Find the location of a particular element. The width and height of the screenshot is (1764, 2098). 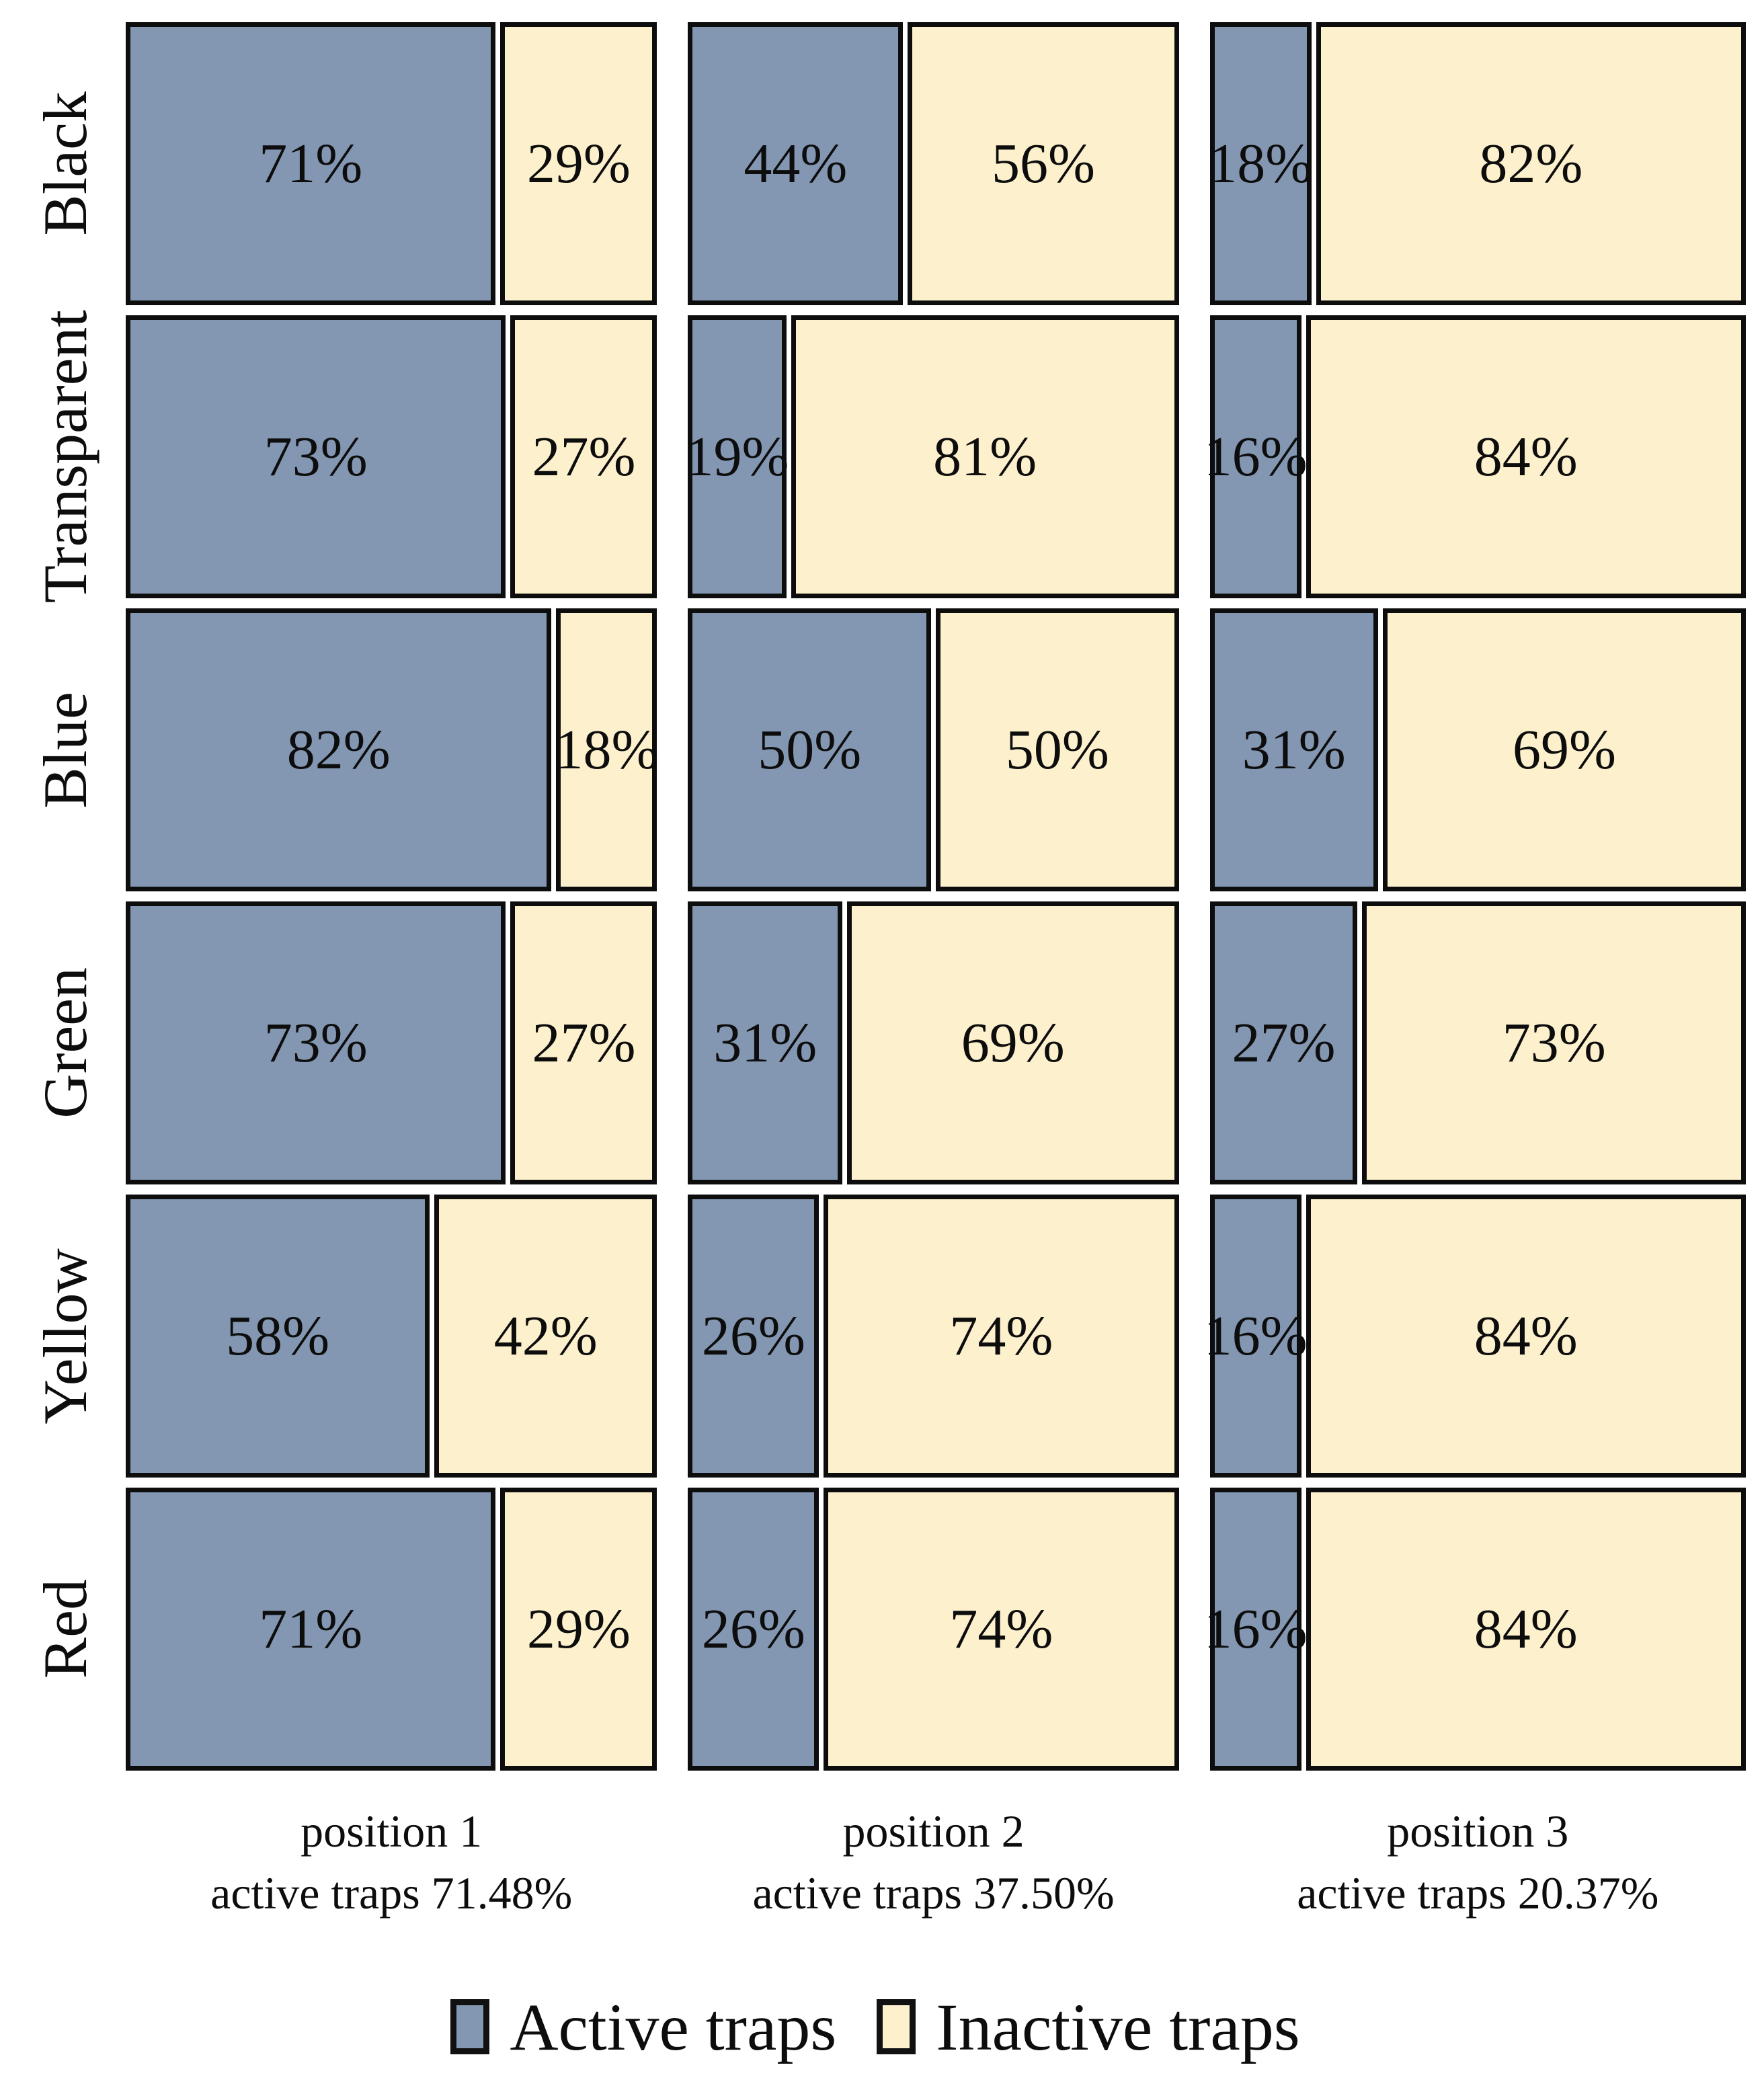

segment-percentage-label: 81% is located at coordinates (985, 457).